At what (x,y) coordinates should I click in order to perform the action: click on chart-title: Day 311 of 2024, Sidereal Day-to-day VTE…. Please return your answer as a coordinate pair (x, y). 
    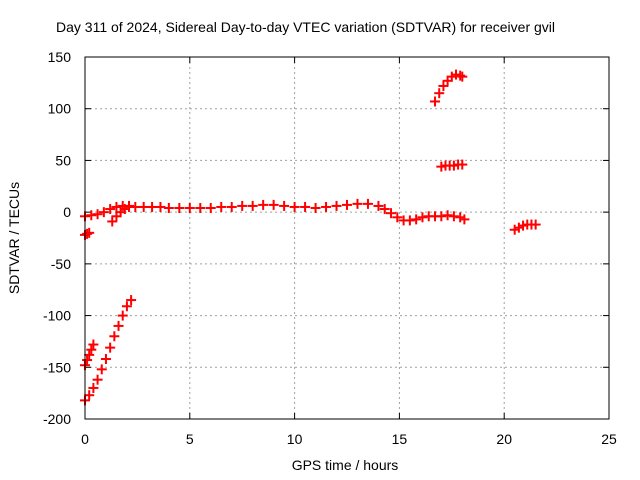
    Looking at the image, I should click on (305, 27).